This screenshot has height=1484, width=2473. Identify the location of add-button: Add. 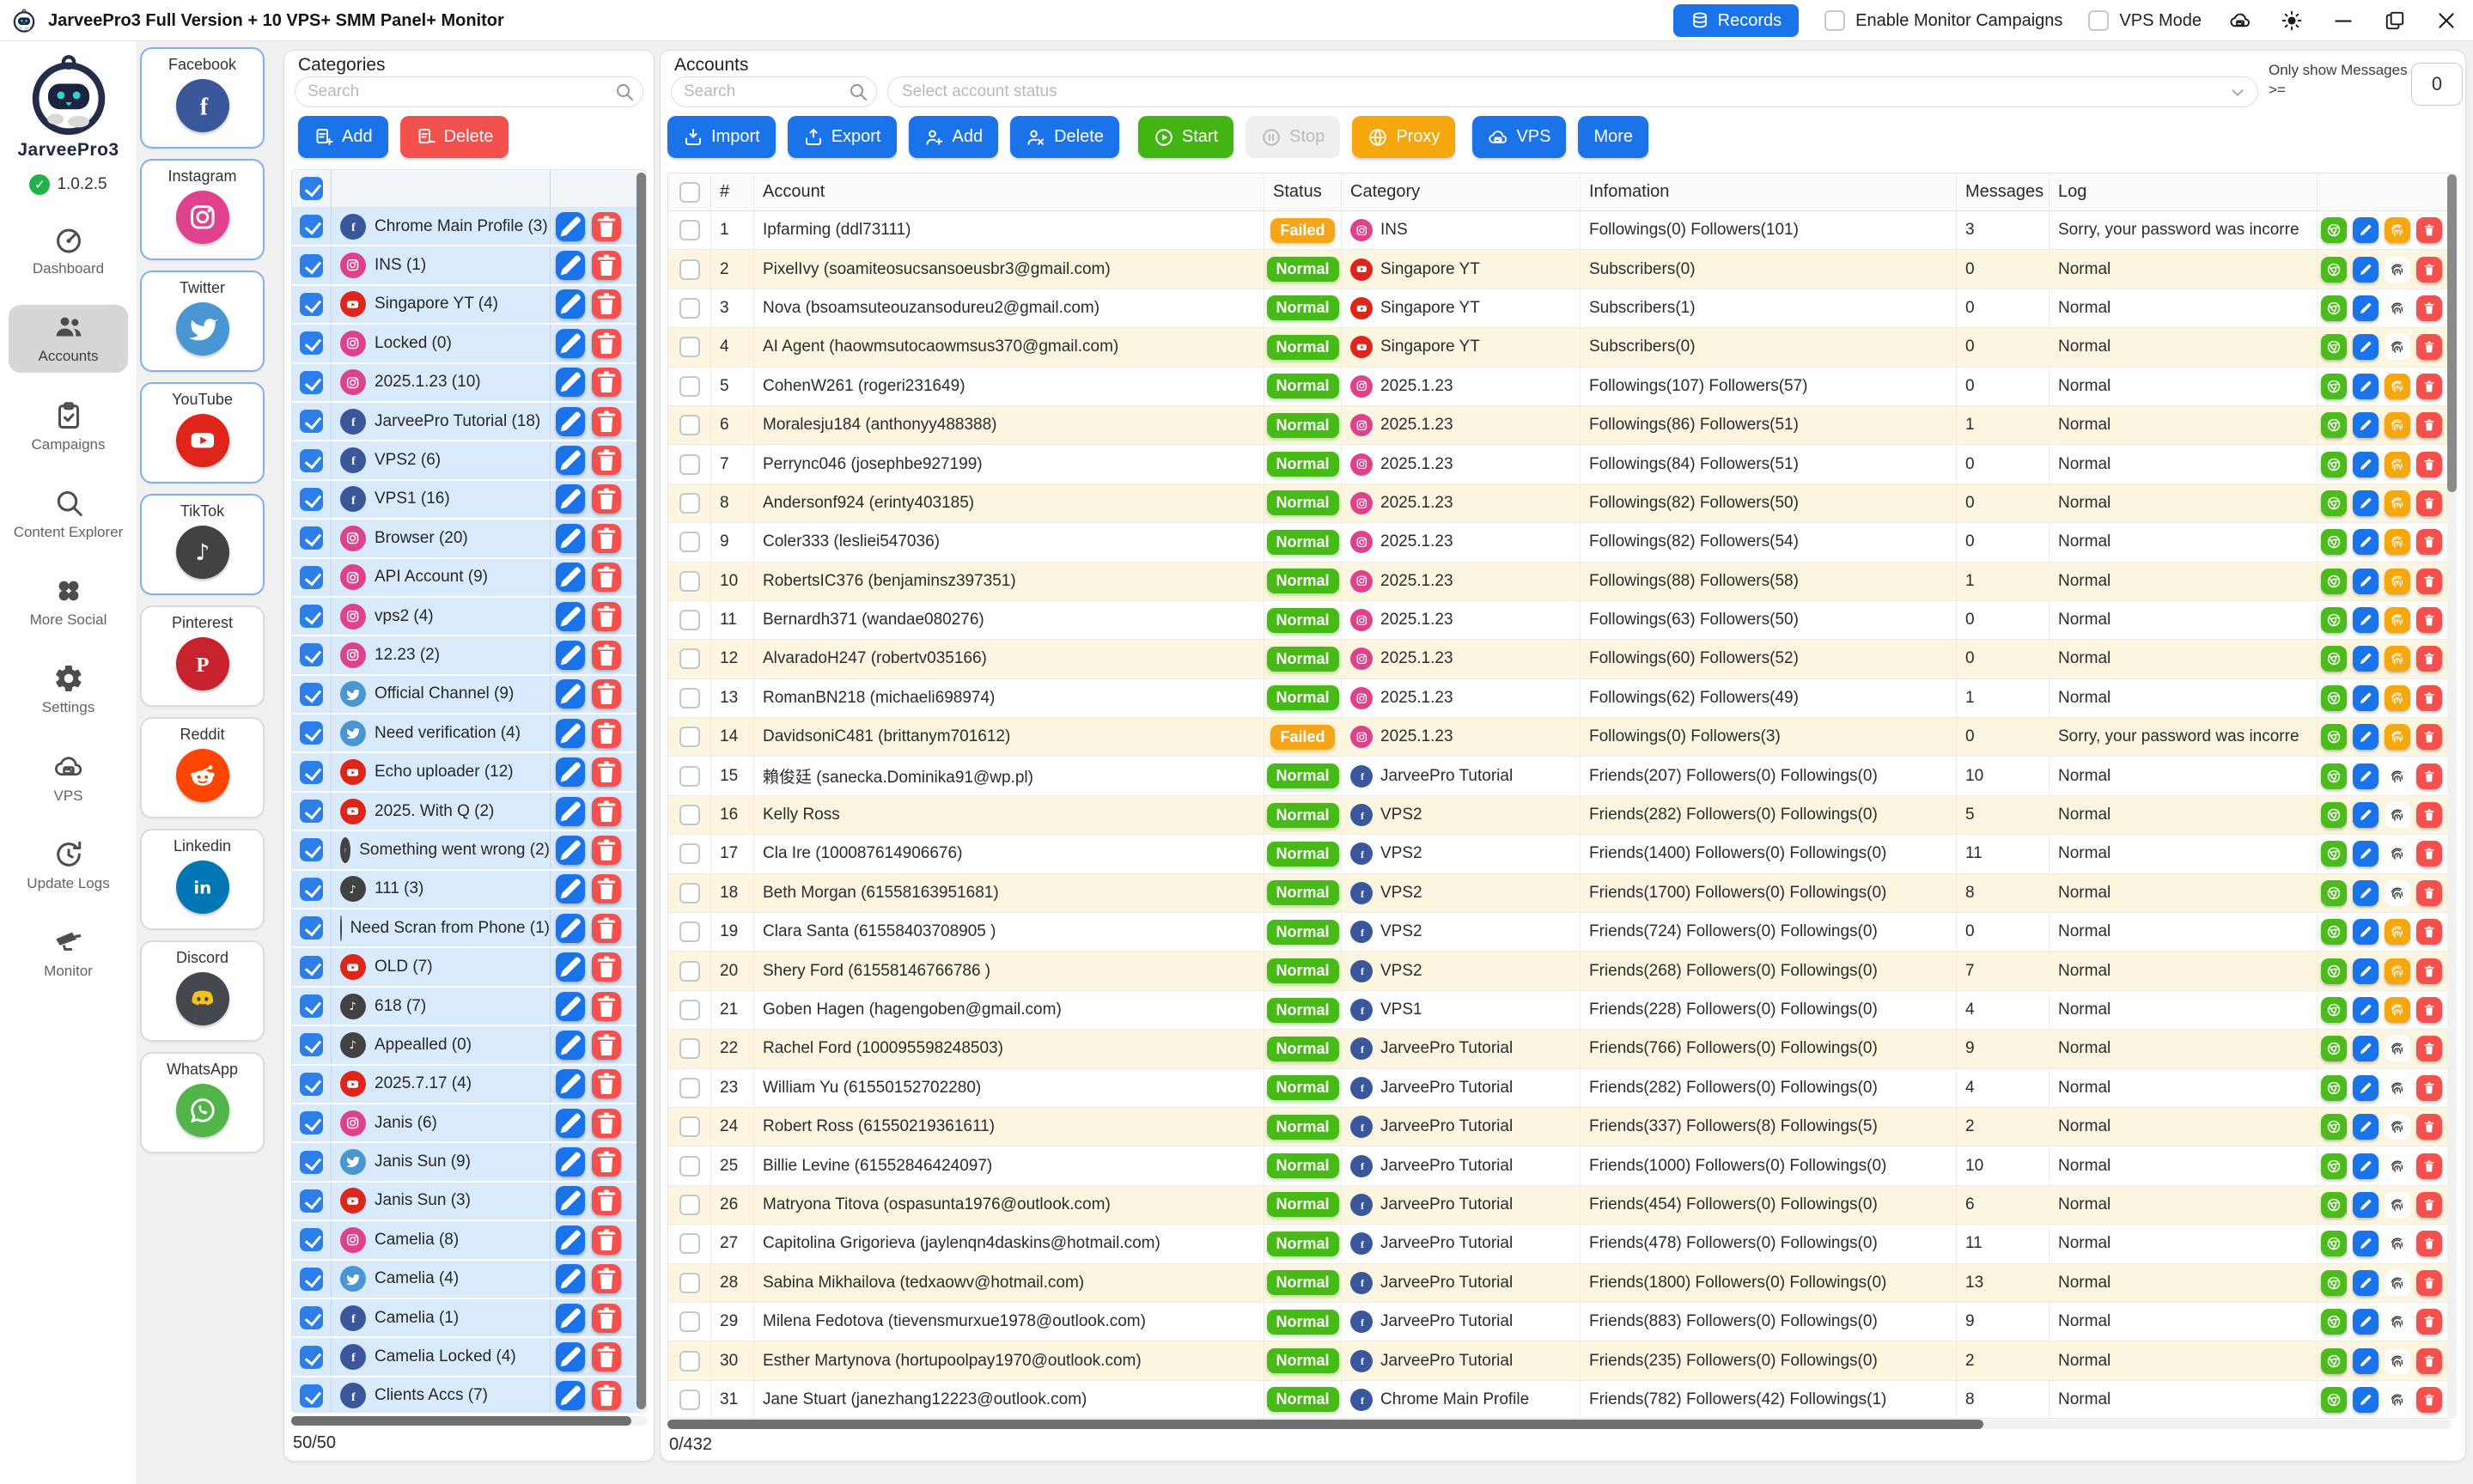
(953, 137).